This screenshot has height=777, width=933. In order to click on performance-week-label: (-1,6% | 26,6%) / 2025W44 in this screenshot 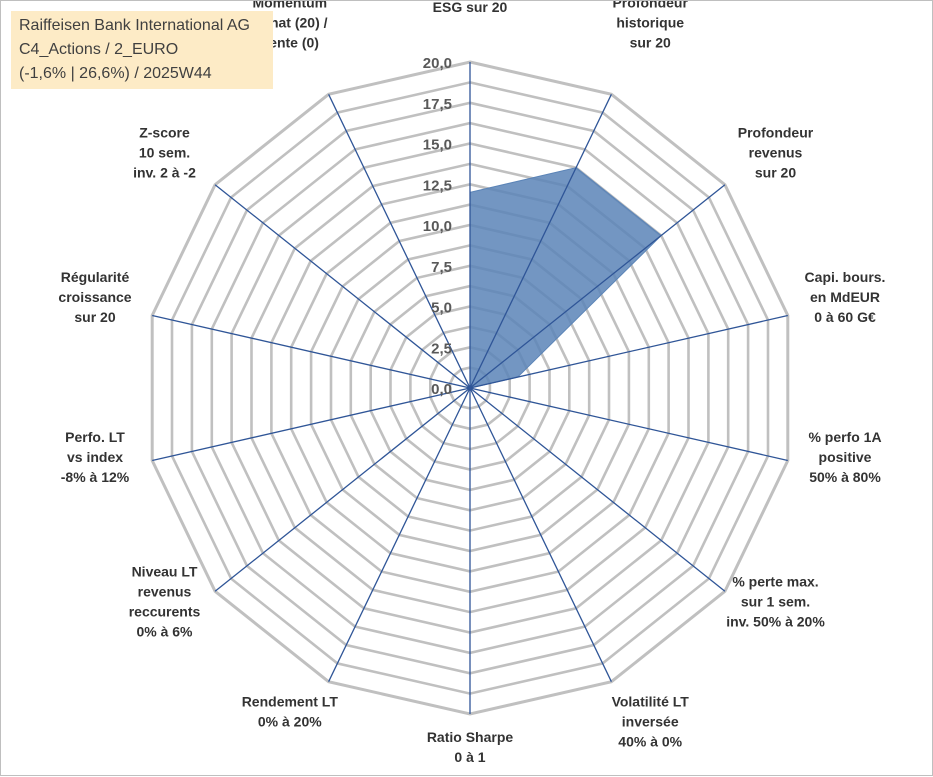, I will do `click(115, 74)`.